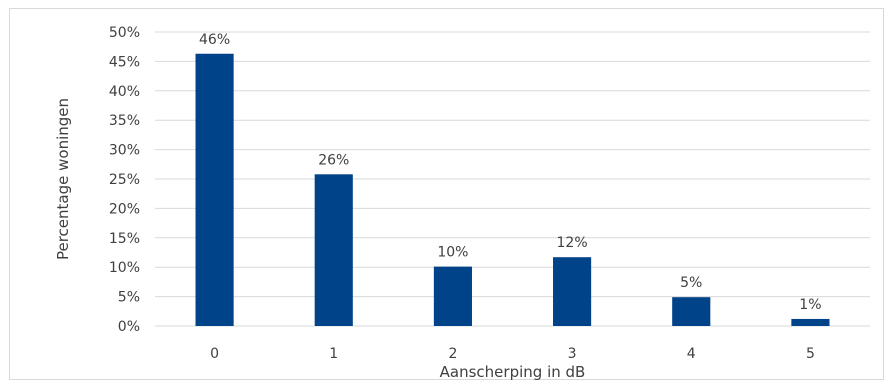 The width and height of the screenshot is (892, 383). Describe the element at coordinates (214, 40) in the screenshot. I see `data-label: 46%` at that location.